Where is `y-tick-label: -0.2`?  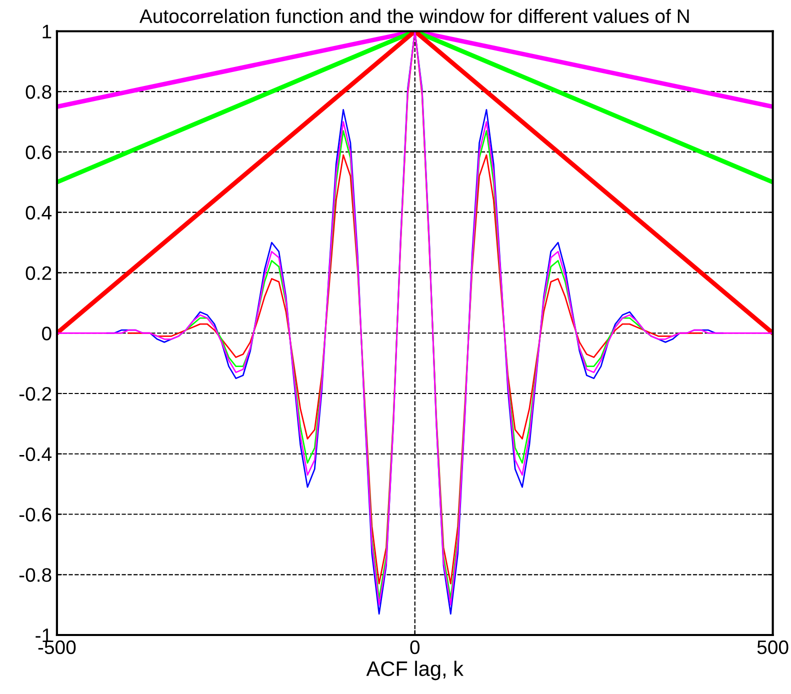 y-tick-label: -0.2 is located at coordinates (35, 393).